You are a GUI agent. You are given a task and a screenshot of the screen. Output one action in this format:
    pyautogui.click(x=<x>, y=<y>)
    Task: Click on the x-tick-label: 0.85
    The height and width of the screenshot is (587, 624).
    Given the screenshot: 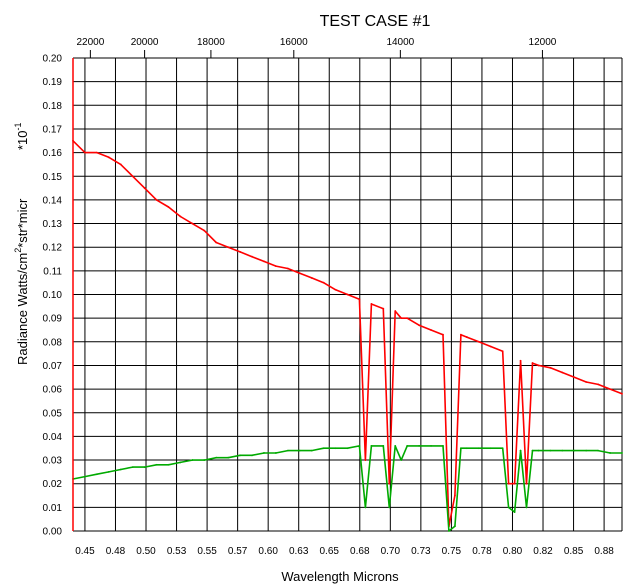 What is the action you would take?
    pyautogui.click(x=574, y=551)
    